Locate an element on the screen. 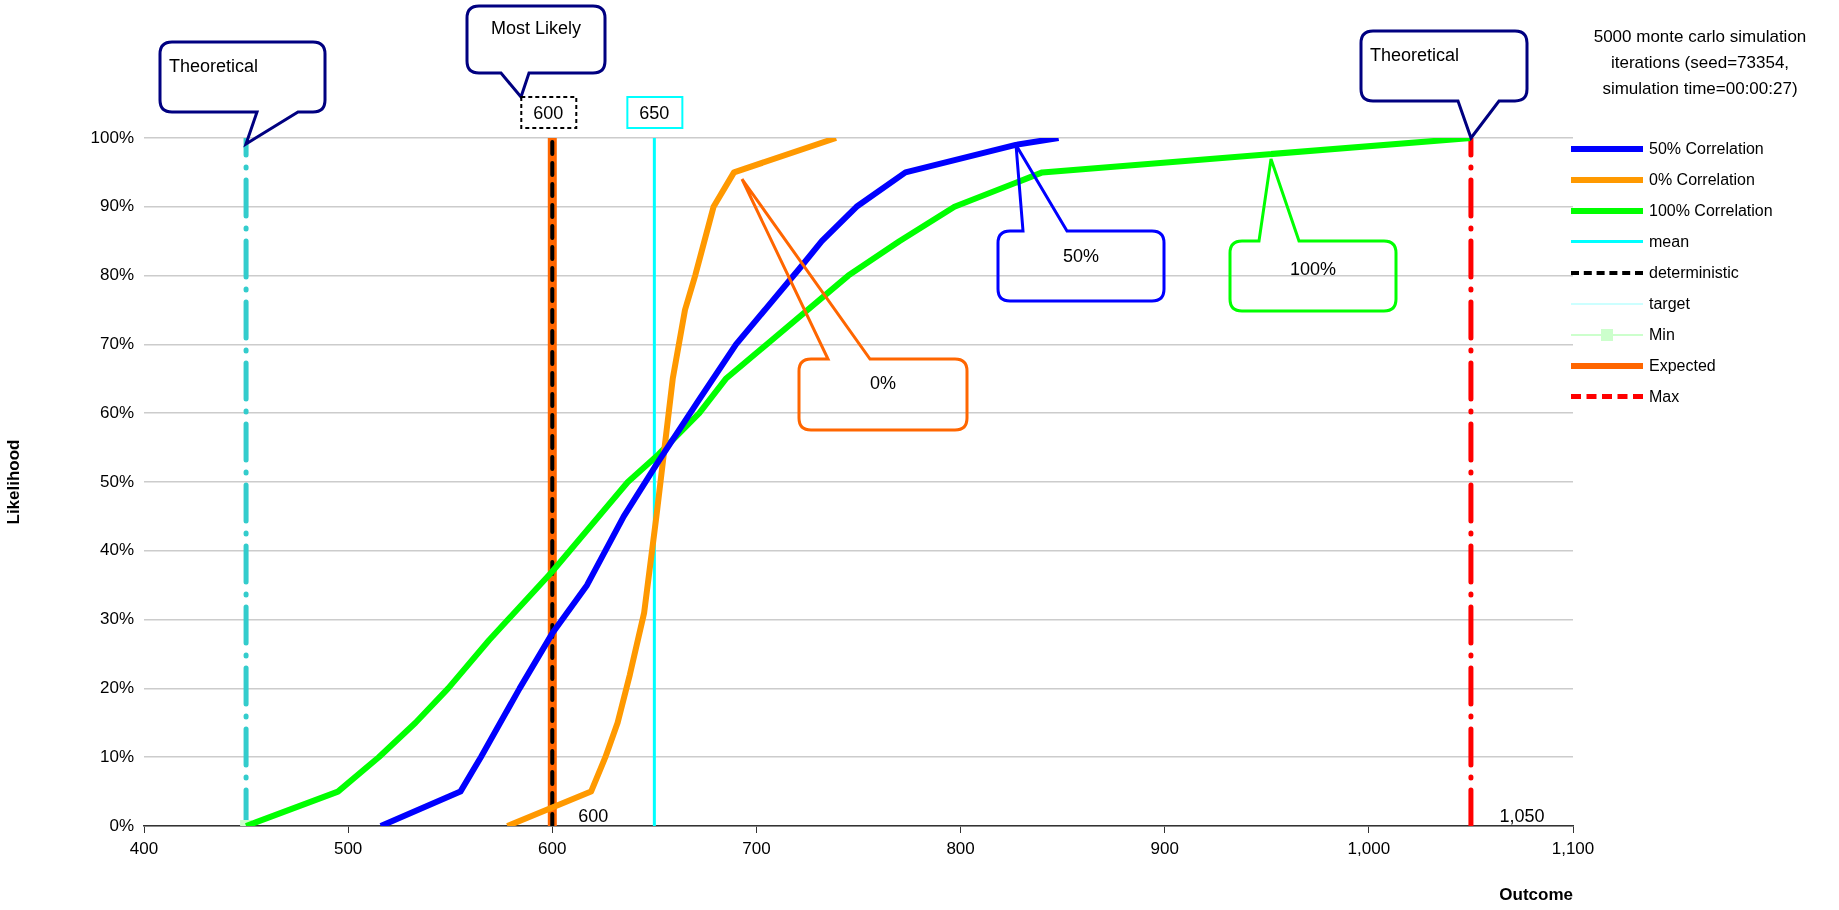 Image resolution: width=1839 pixels, height=910 pixels. legend-label: target is located at coordinates (1669, 303).